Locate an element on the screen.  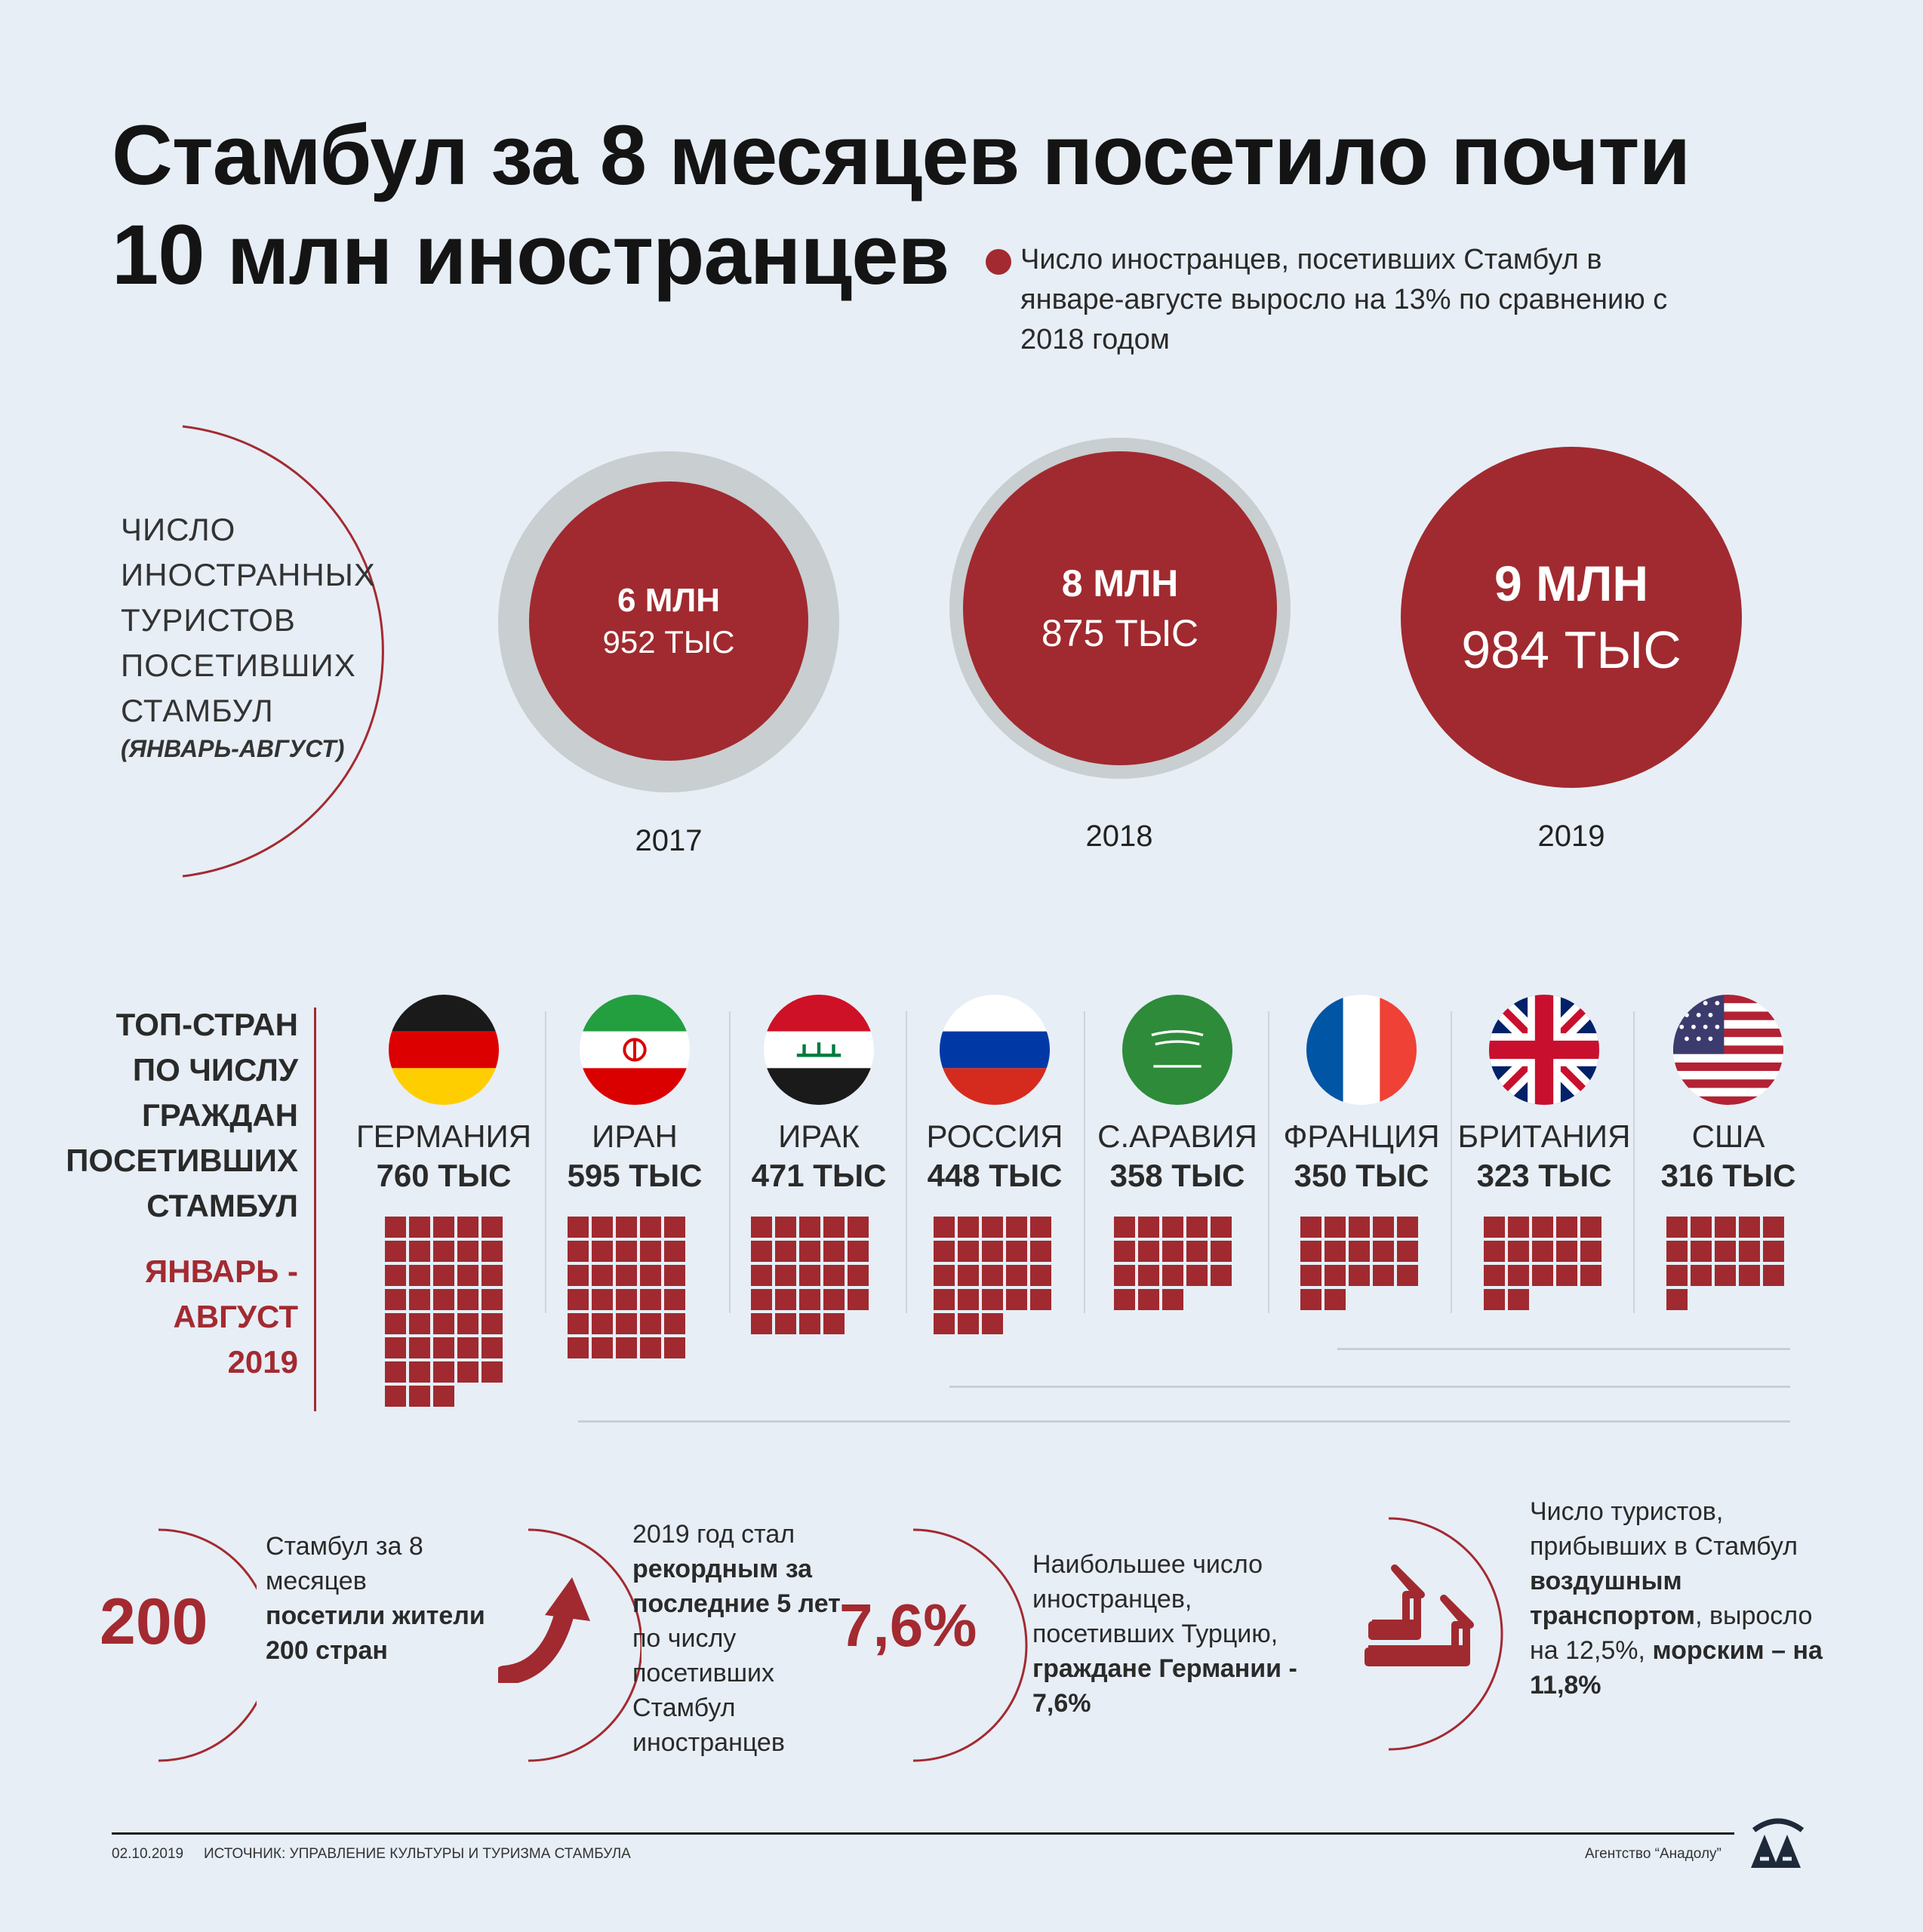
stat-label-line: ТУРИСТОВ is located at coordinates (209, 620).